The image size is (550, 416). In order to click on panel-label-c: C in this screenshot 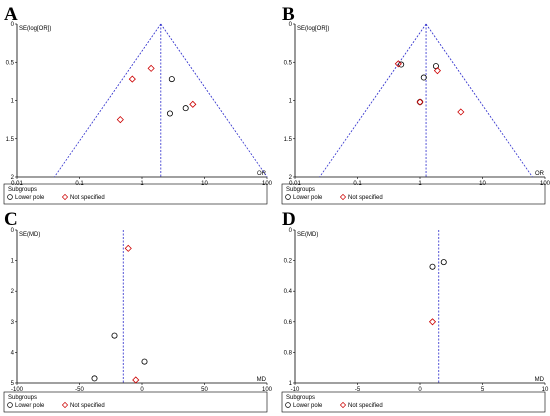, I will do `click(11, 219)`.